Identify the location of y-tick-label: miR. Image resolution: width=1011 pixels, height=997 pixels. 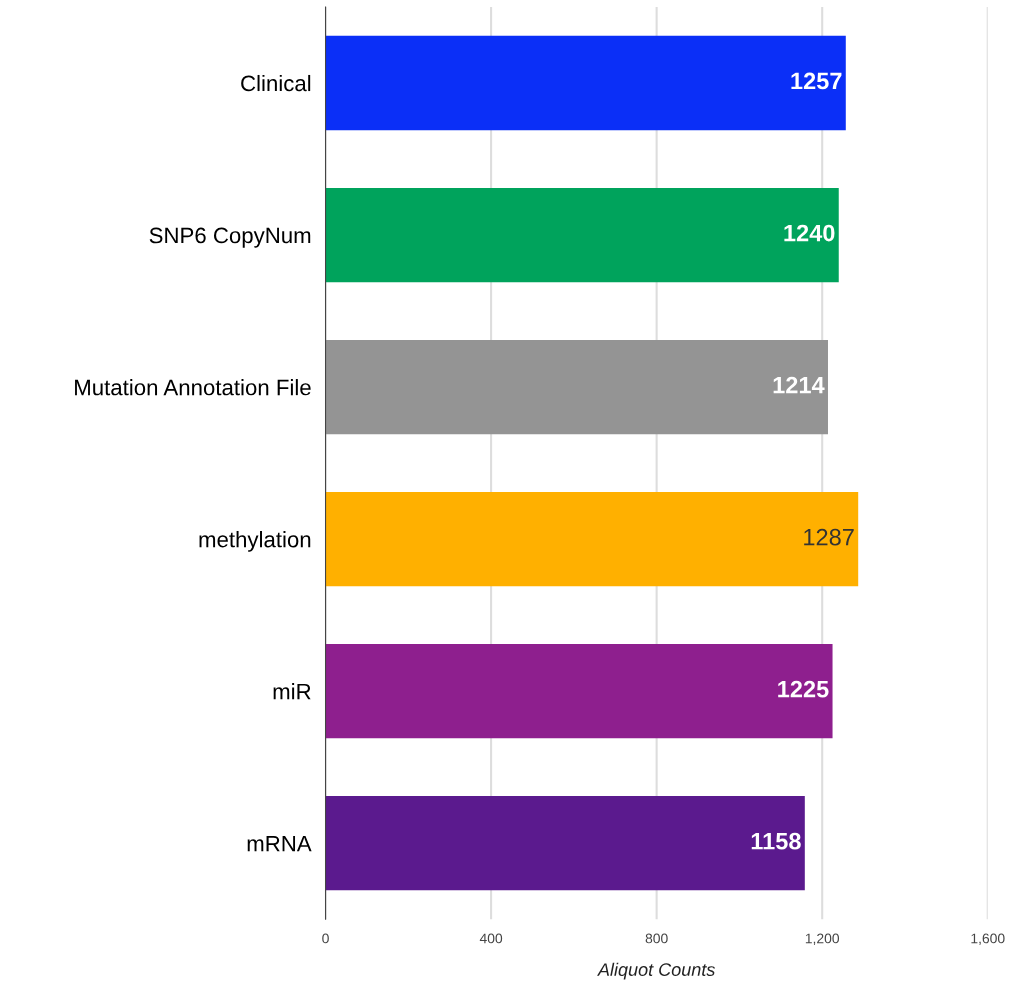
(292, 691).